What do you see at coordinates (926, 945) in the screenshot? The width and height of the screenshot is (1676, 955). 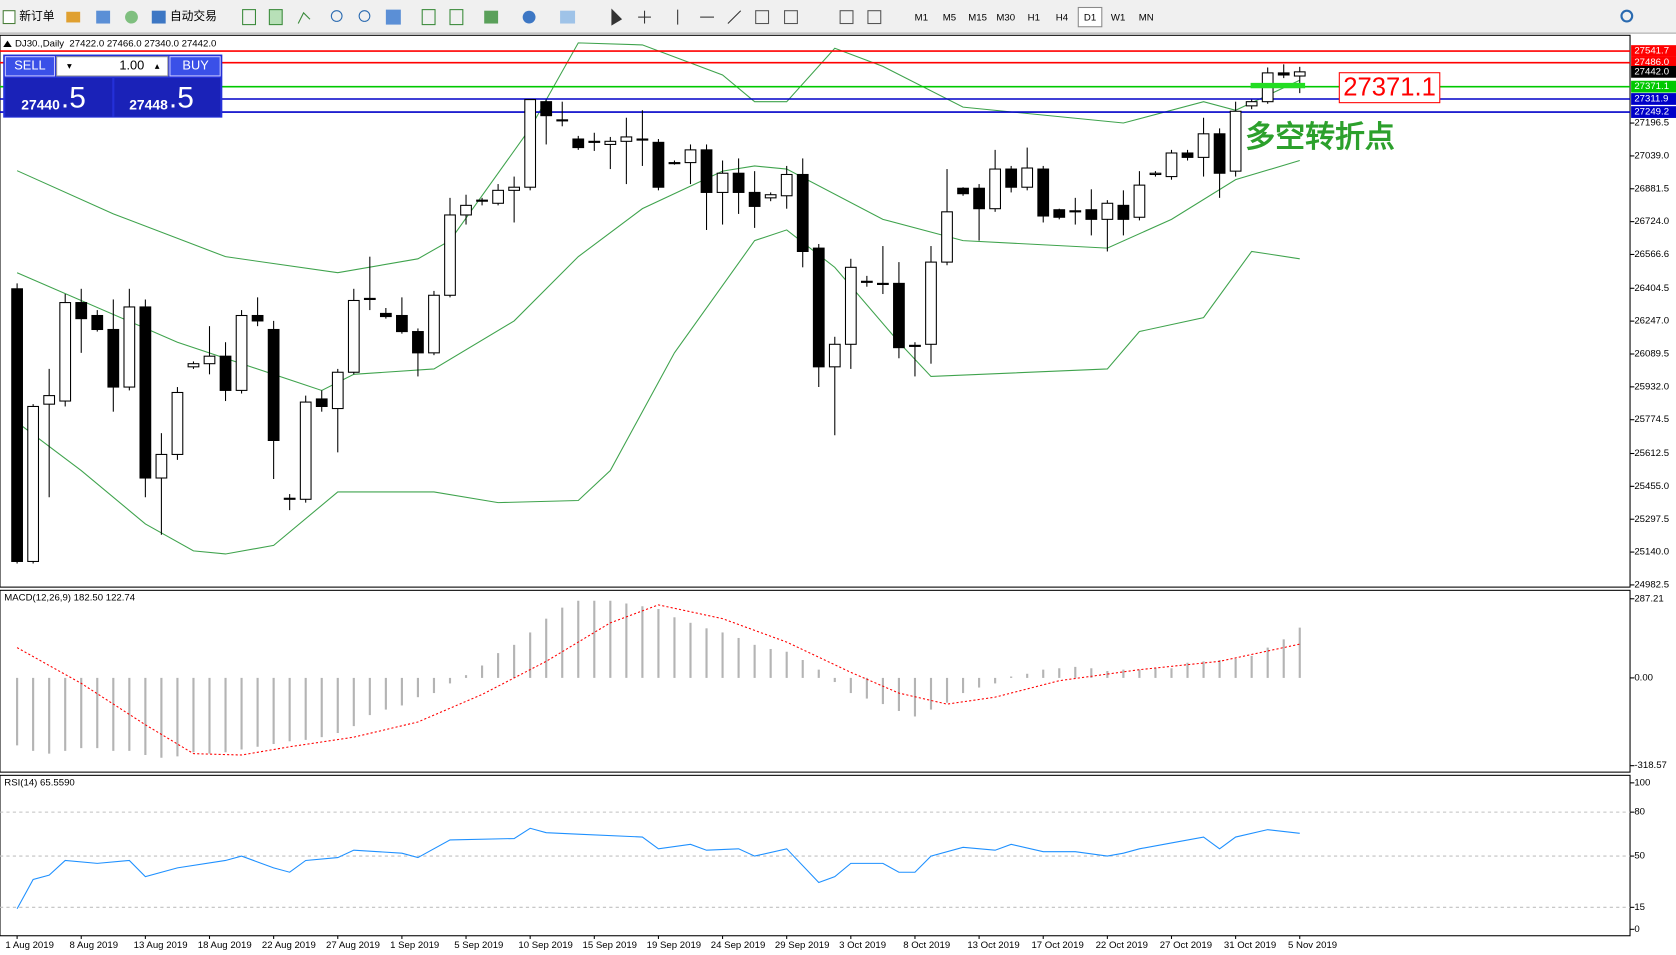 I see `x-tick-label: 8 Oct 2019` at bounding box center [926, 945].